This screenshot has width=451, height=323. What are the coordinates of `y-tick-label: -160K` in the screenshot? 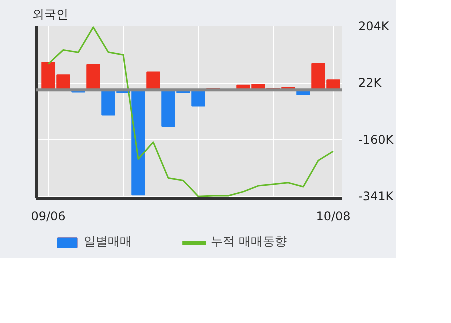 It's located at (376, 139).